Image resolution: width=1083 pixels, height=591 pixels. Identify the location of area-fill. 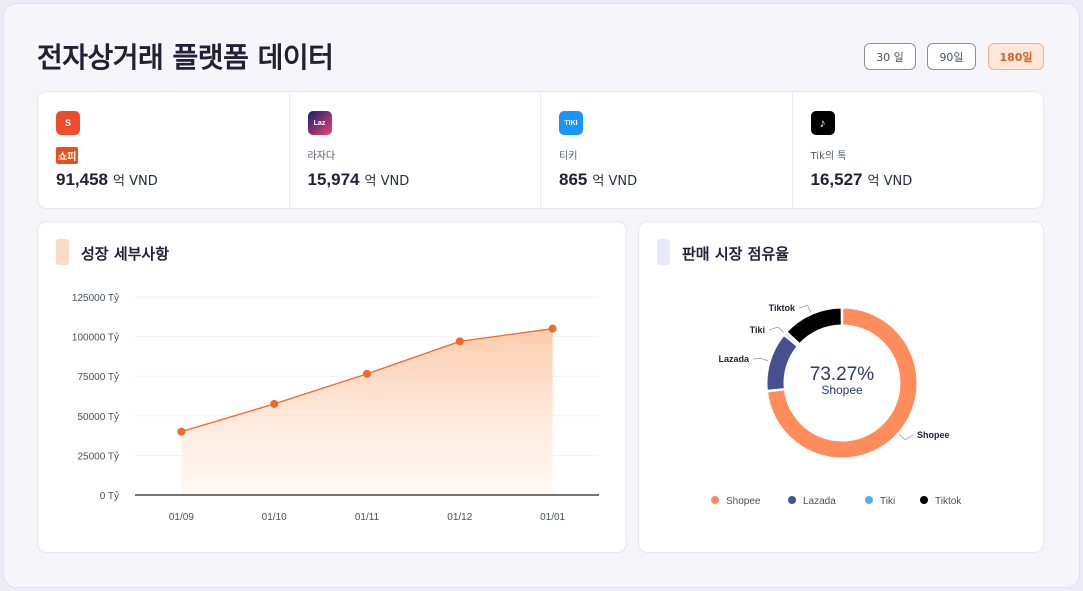
(367, 411).